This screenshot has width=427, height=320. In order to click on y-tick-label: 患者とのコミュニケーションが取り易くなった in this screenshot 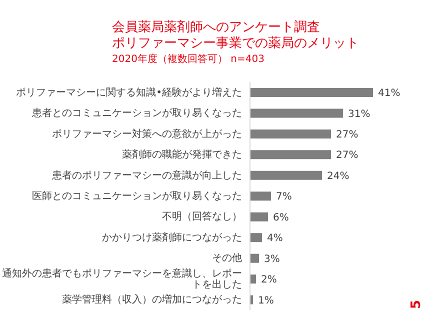, I will do `click(136, 112)`.